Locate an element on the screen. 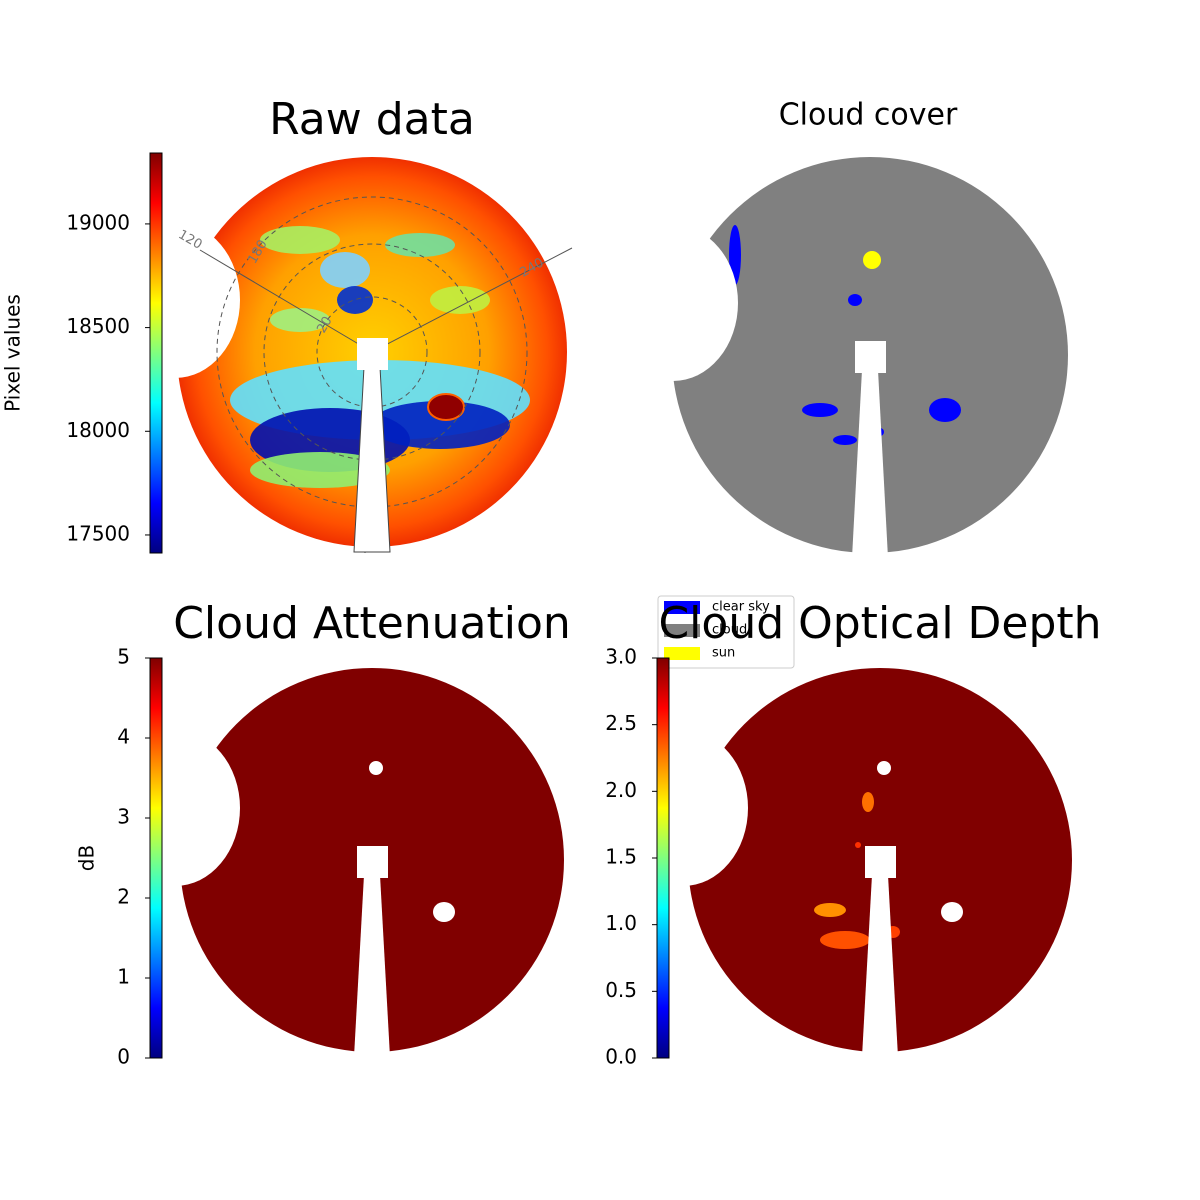  polar-ring is located at coordinates (372, 352).